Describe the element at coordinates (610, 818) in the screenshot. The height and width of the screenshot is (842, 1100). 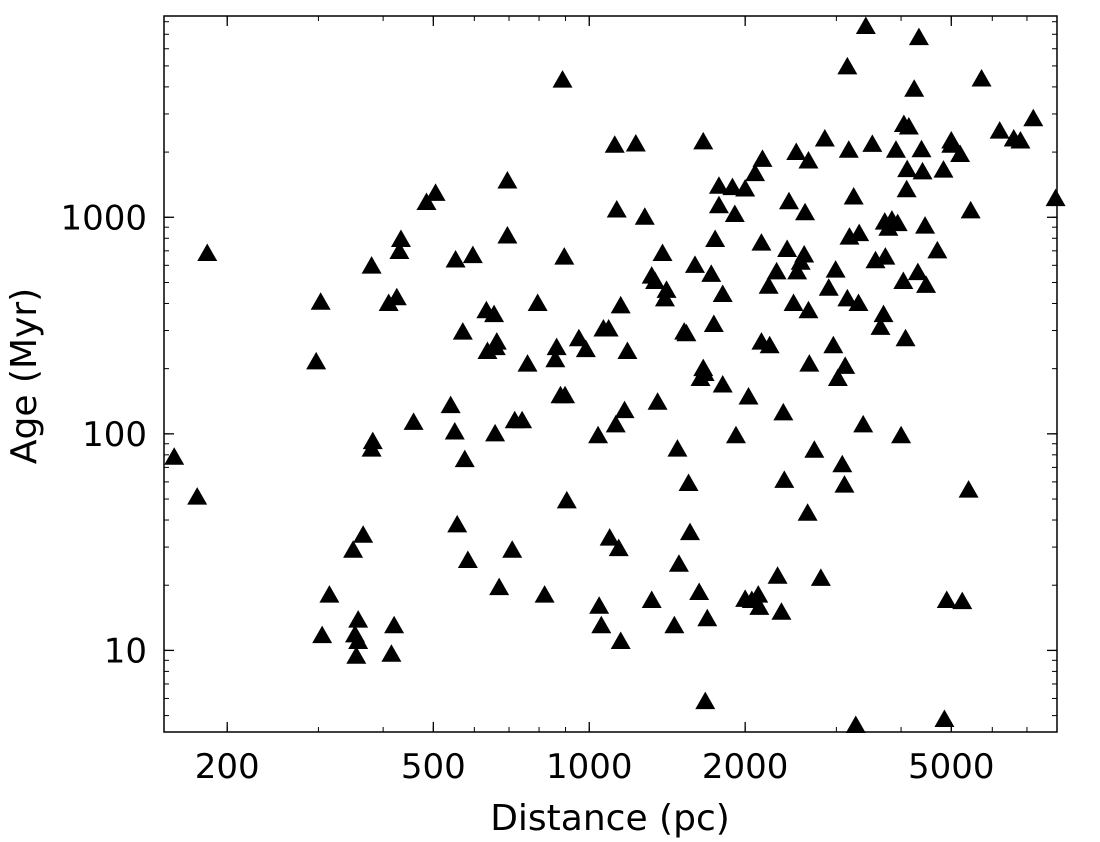
I see `x-axis-title: Distance (pc)` at that location.